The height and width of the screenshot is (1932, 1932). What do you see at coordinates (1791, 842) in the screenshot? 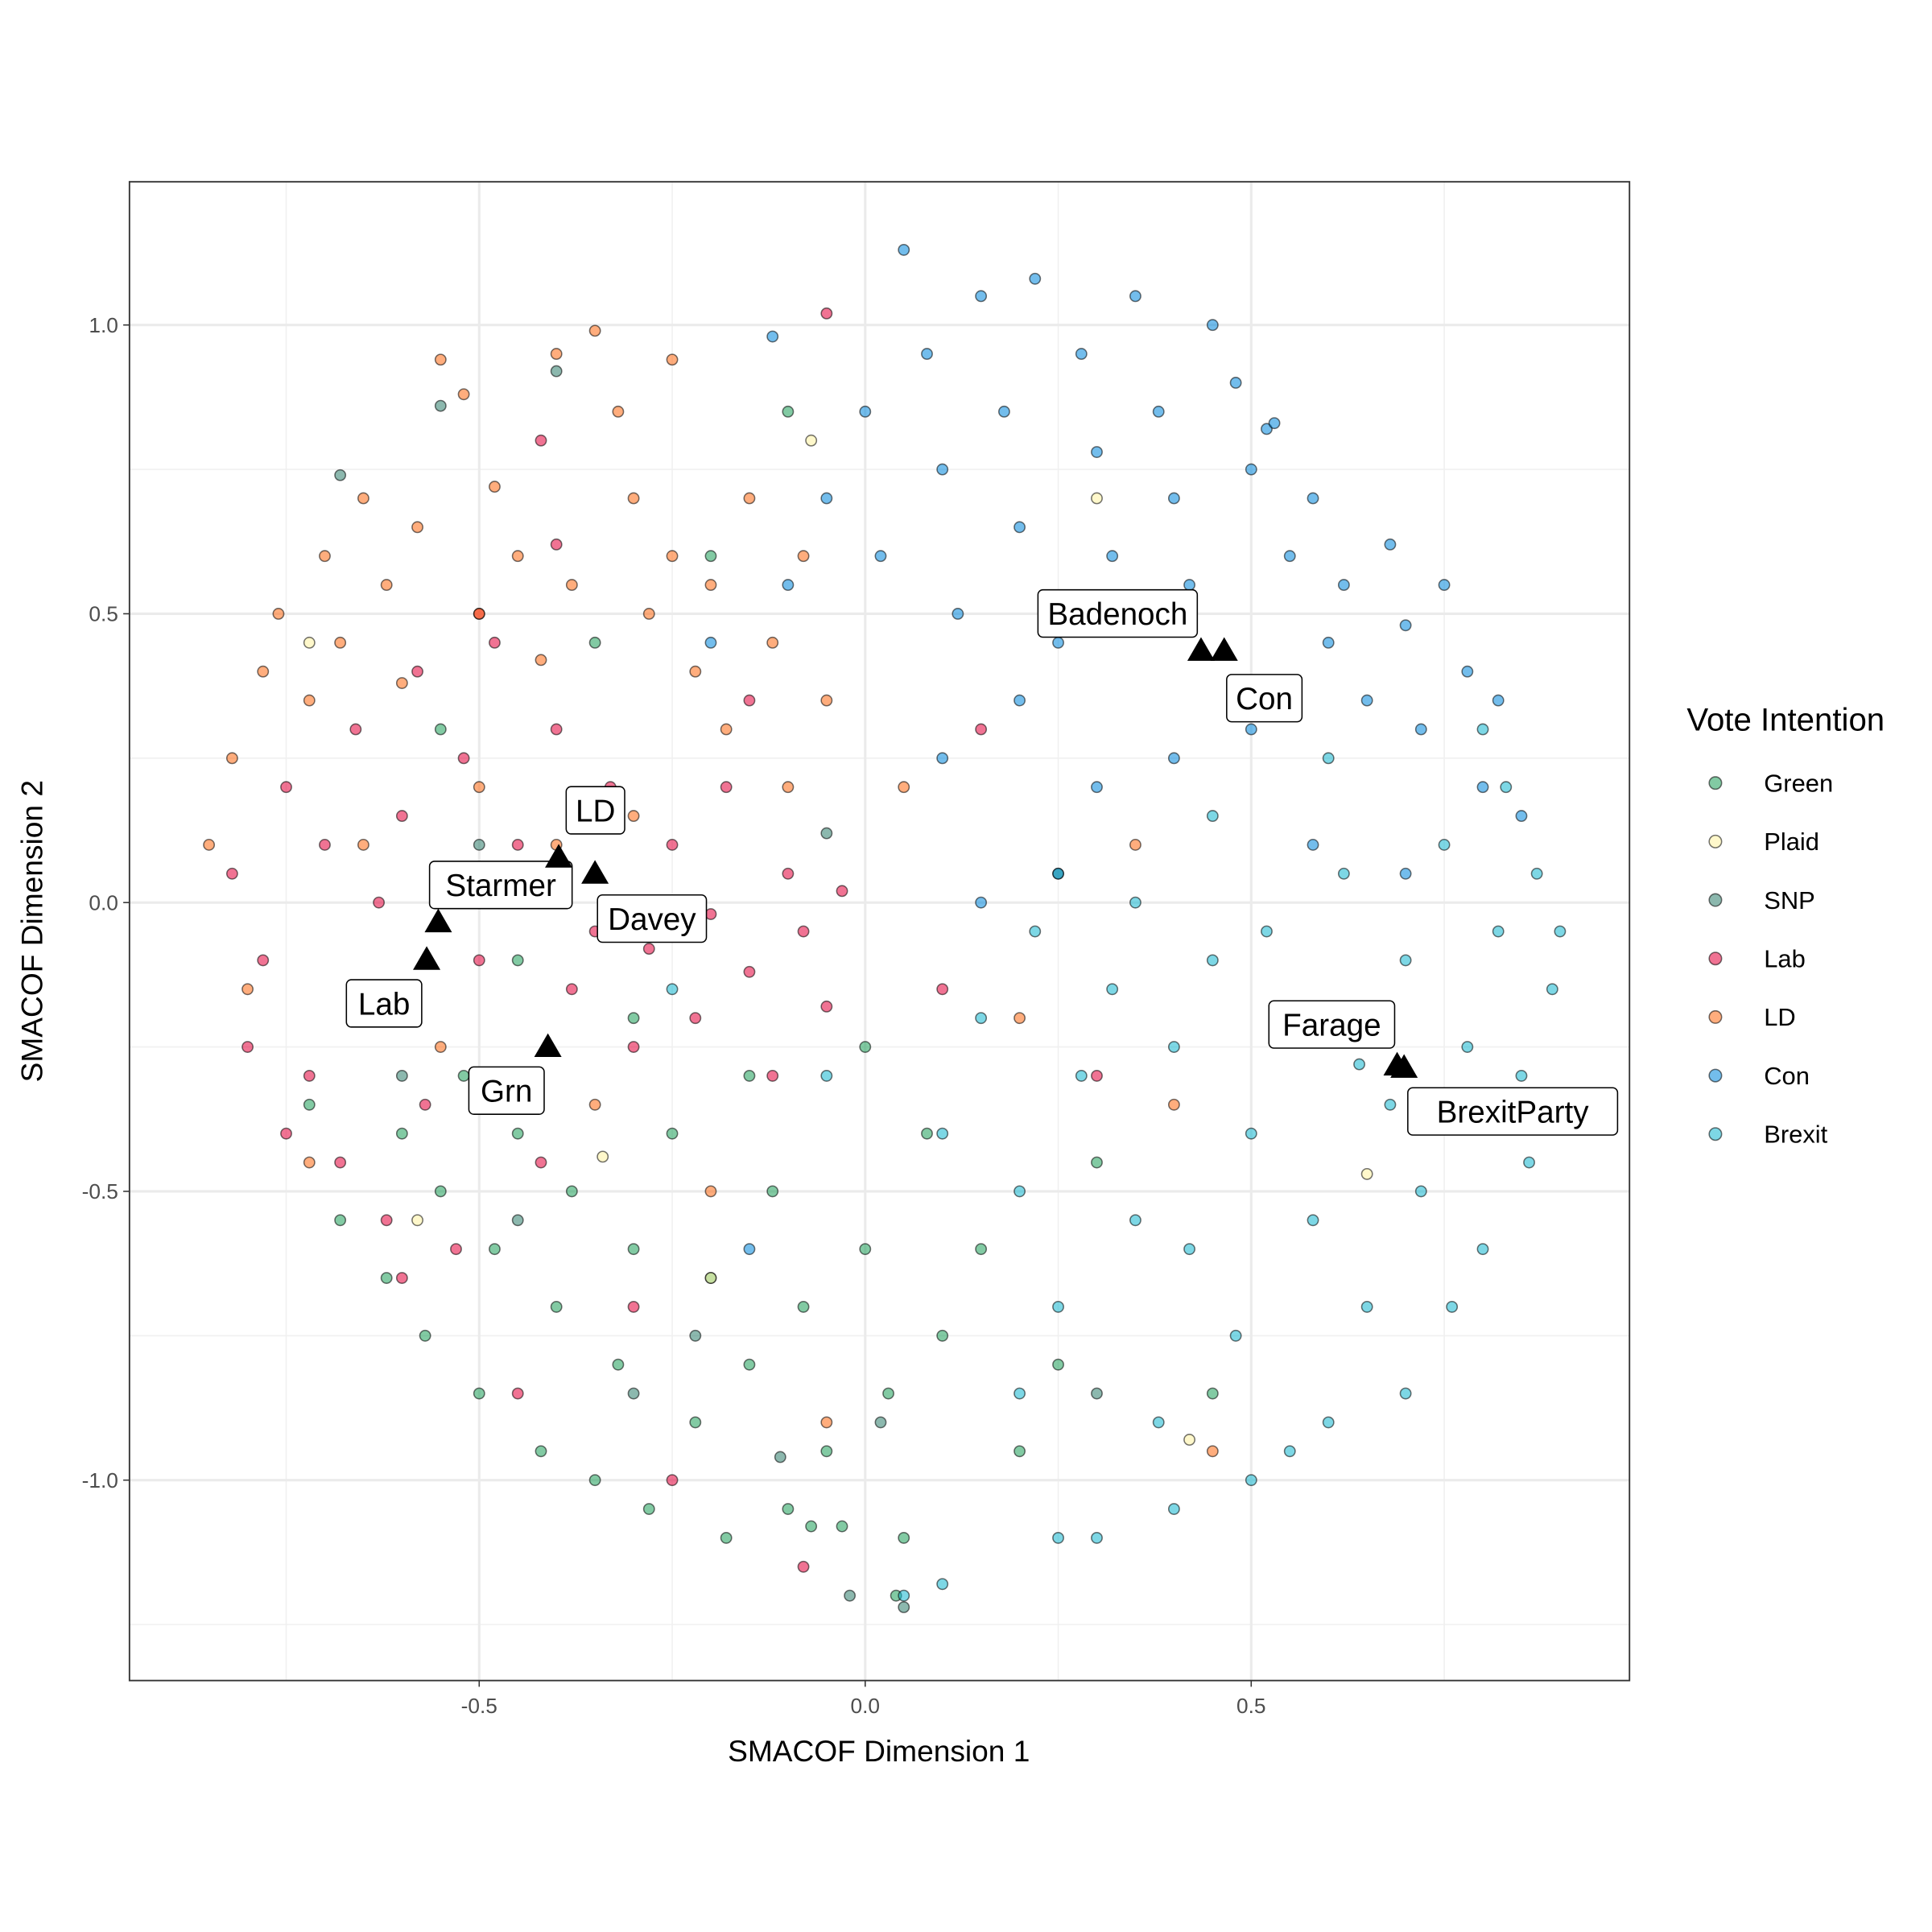
I see `legend-label-plaid: Plaid` at bounding box center [1791, 842].